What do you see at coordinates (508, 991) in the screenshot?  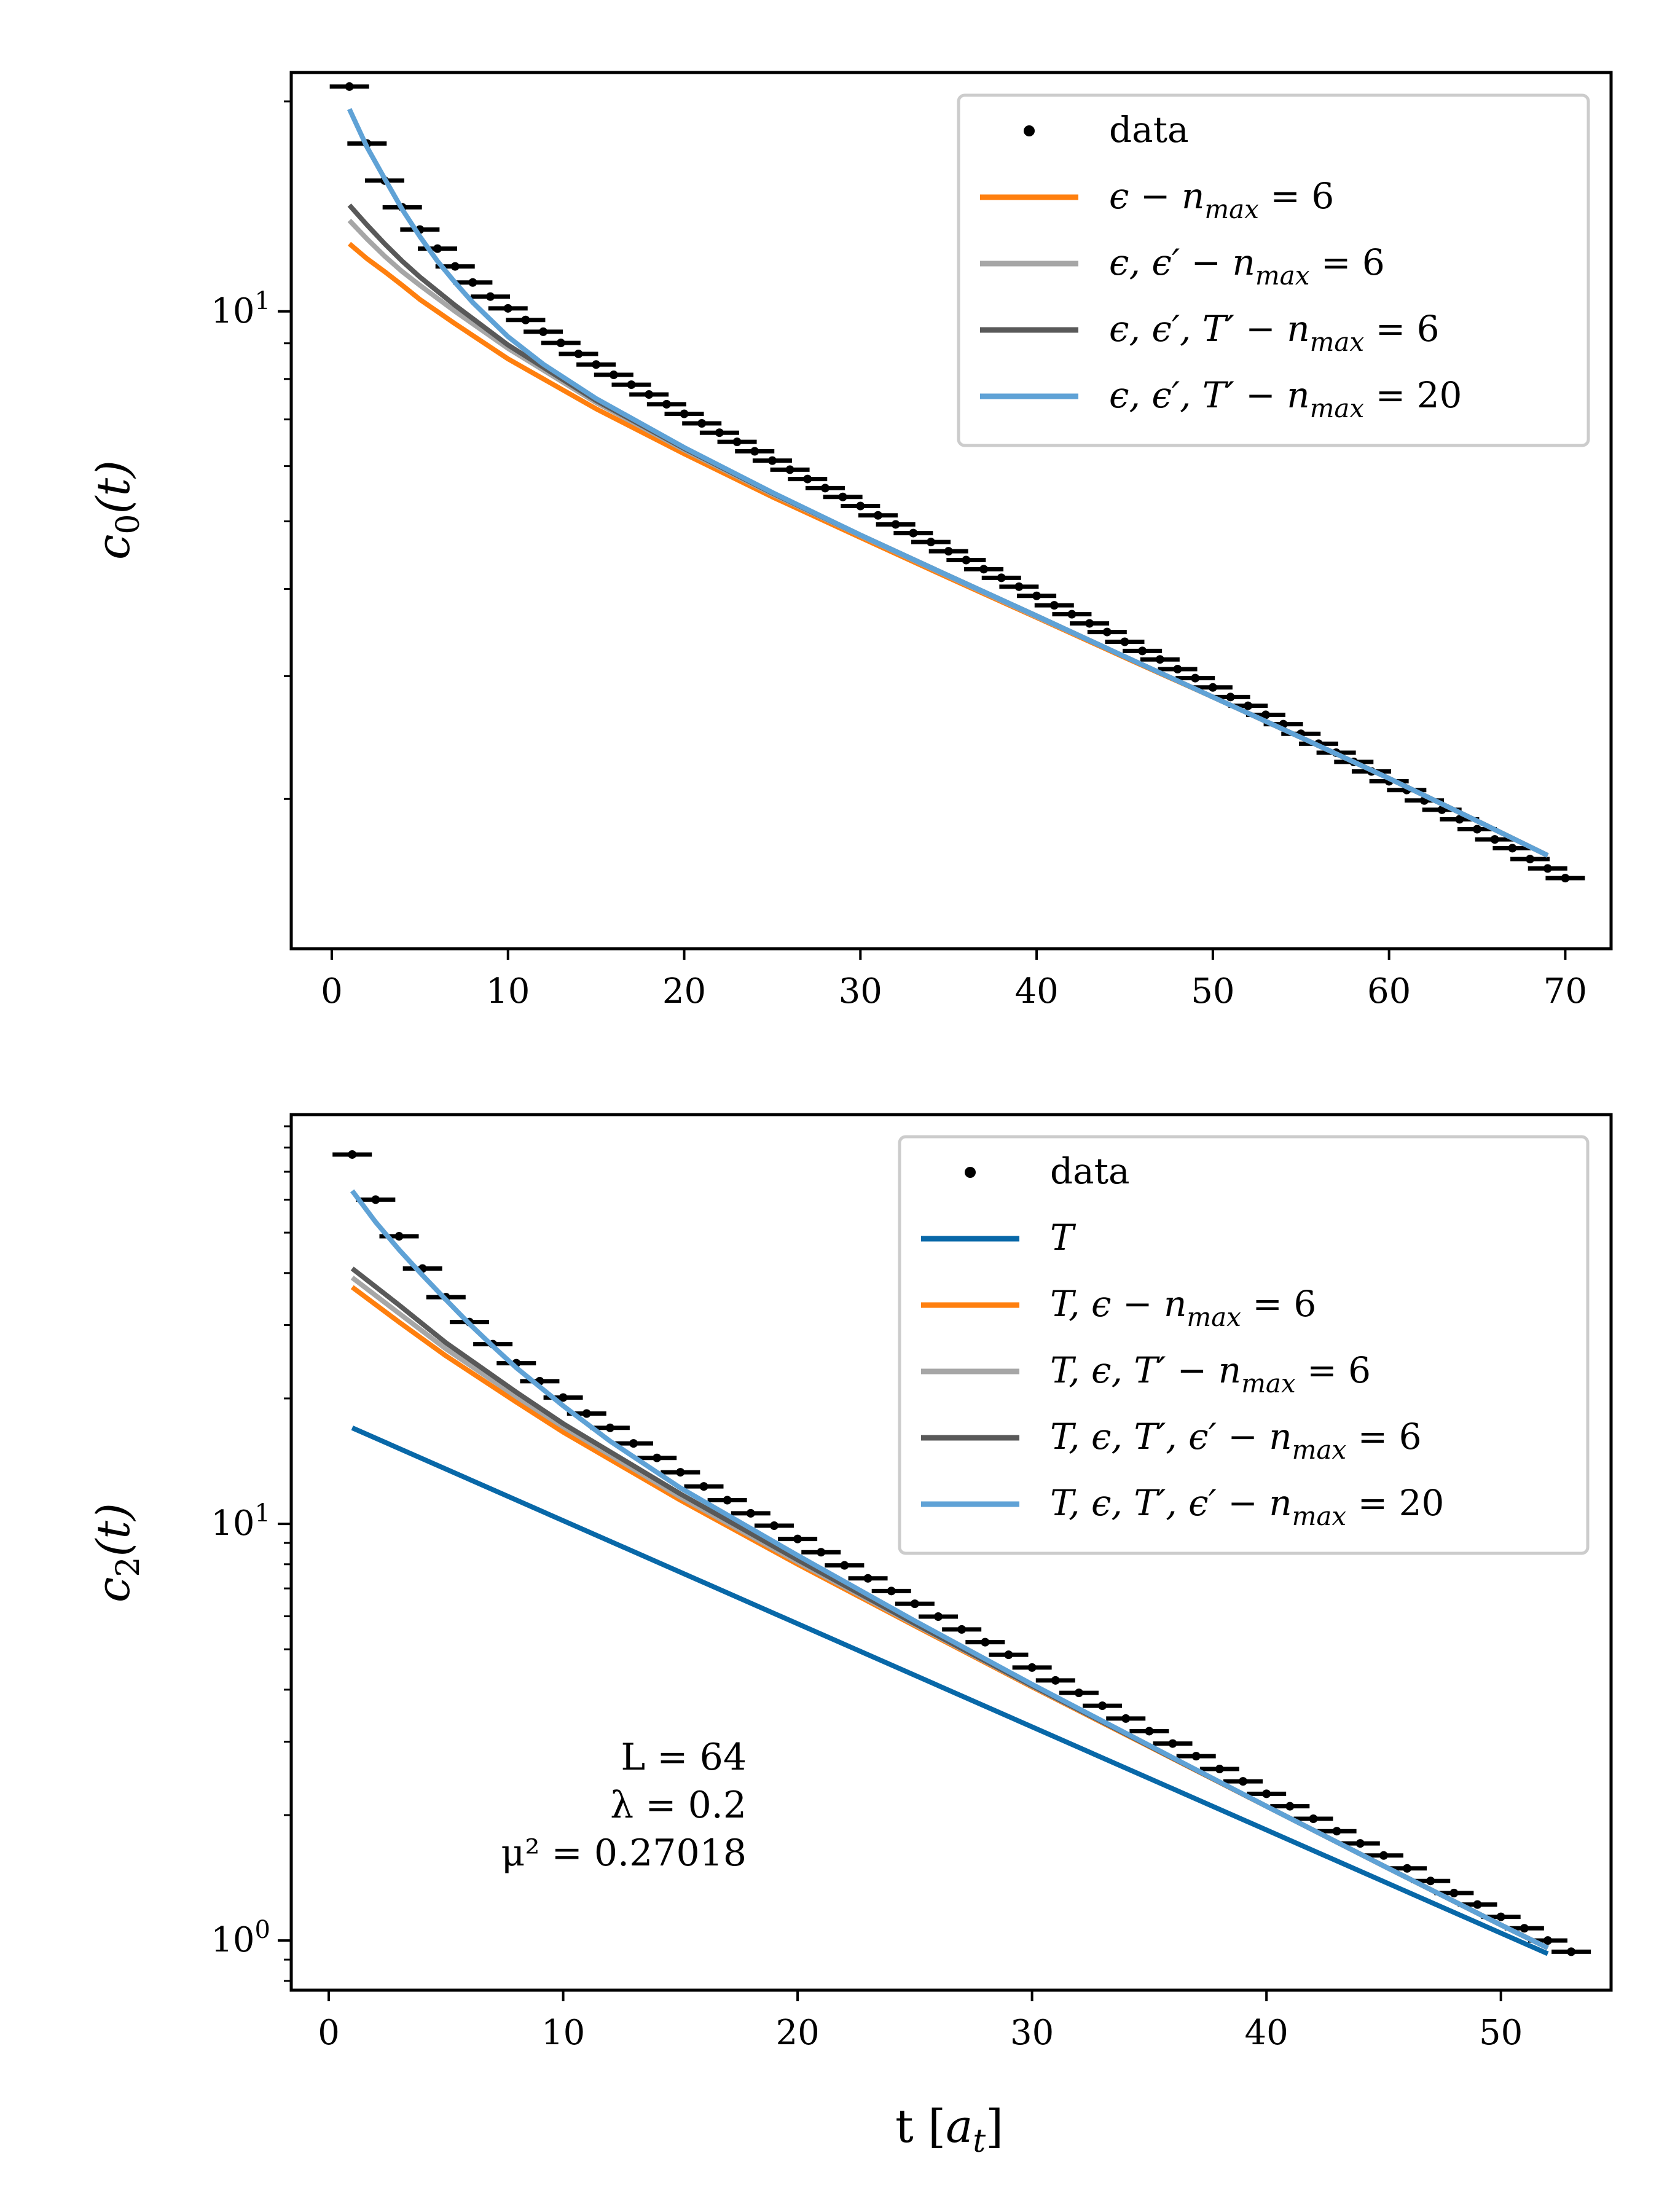 I see `x-tick-label: 10` at bounding box center [508, 991].